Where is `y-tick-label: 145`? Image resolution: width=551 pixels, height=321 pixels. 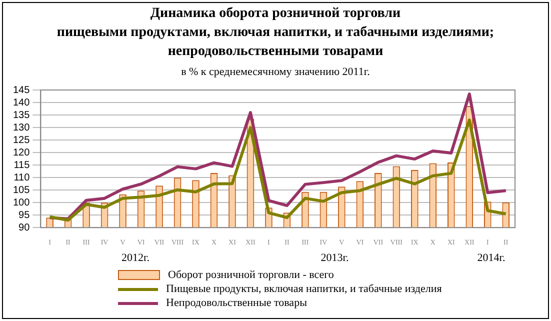 y-tick-label: 145 is located at coordinates (21, 90).